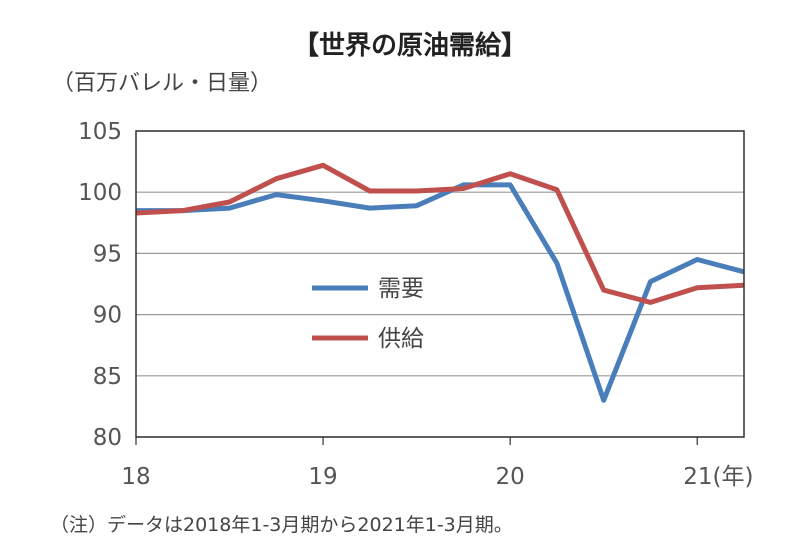  Describe the element at coordinates (162, 83) in the screenshot. I see `y-axis-unit-label: （百万バレル・日量）` at that location.